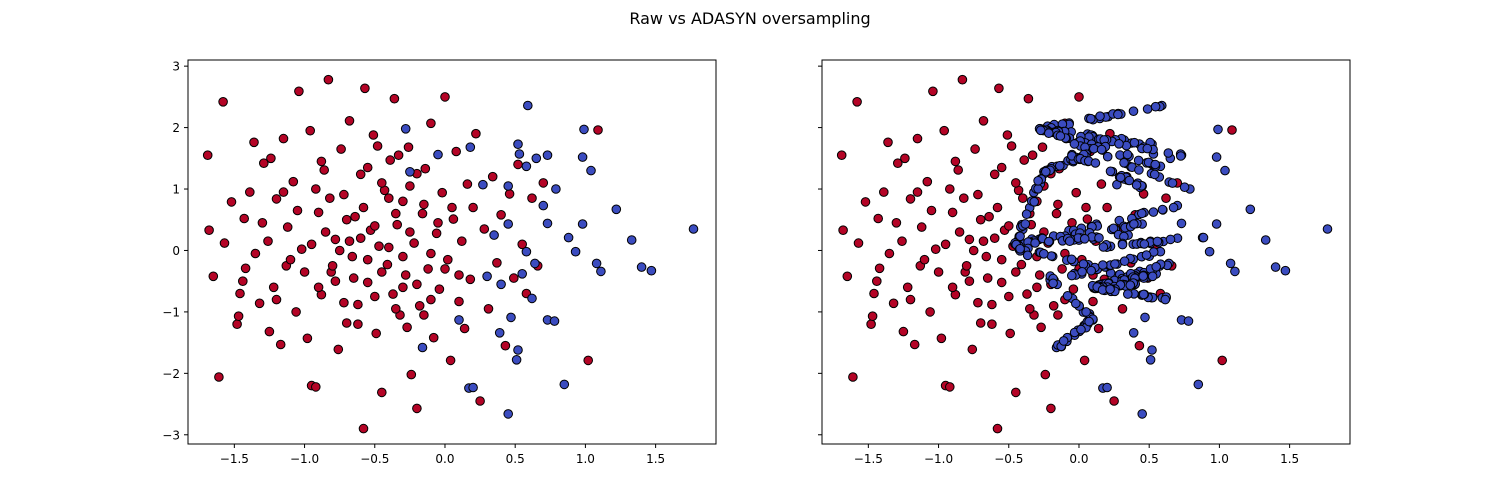  What do you see at coordinates (374, 459) in the screenshot?
I see `raw-xtick-label: −0.5` at bounding box center [374, 459].